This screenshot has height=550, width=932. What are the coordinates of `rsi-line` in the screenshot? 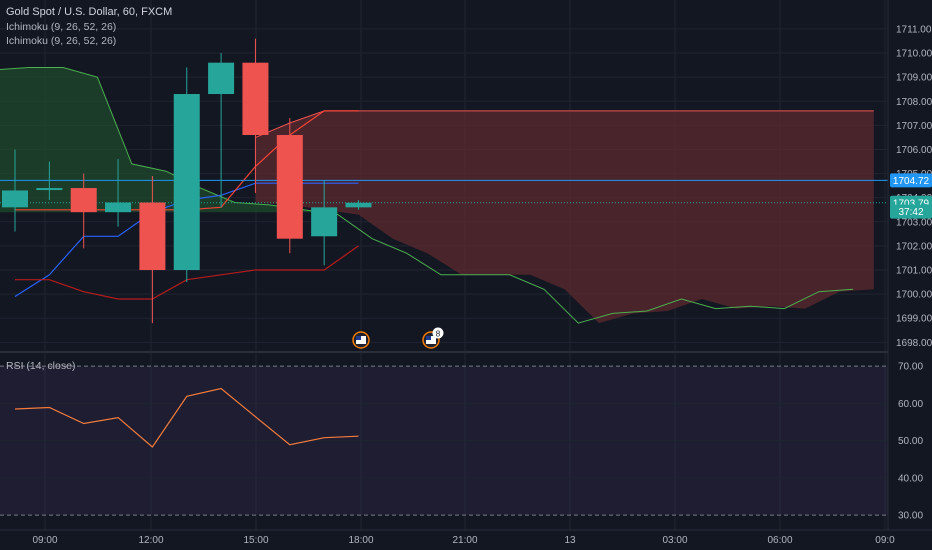 It's located at (186, 417).